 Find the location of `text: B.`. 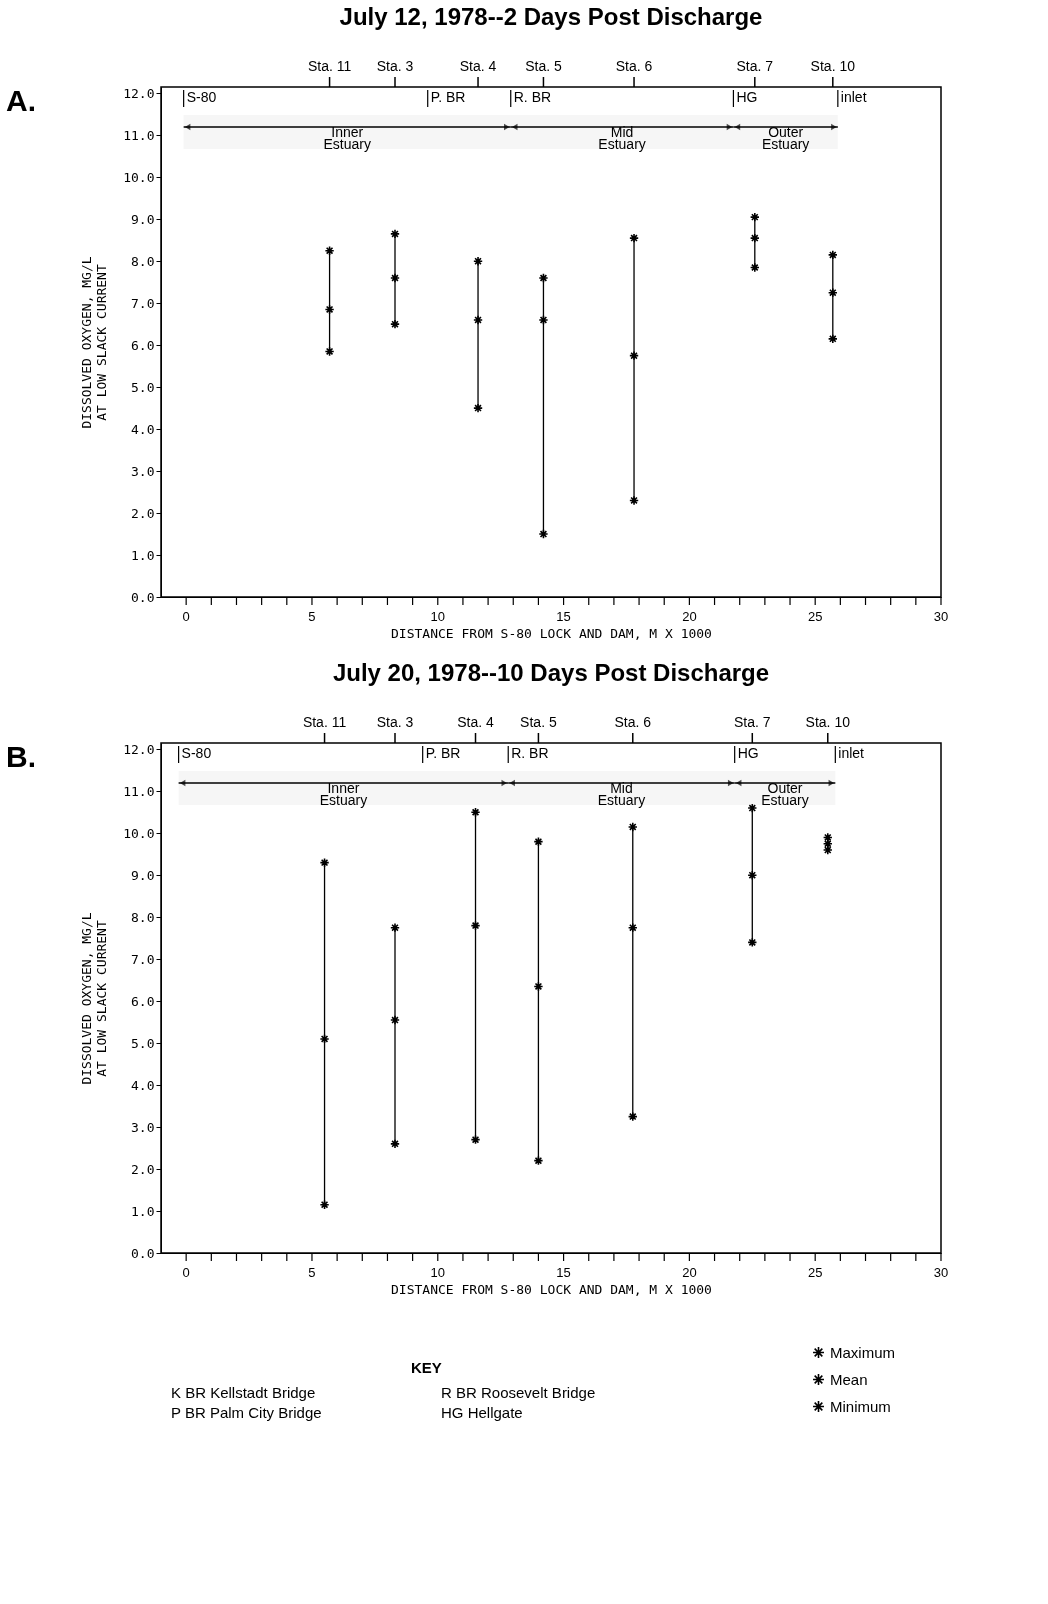

text: B. is located at coordinates (21, 756).